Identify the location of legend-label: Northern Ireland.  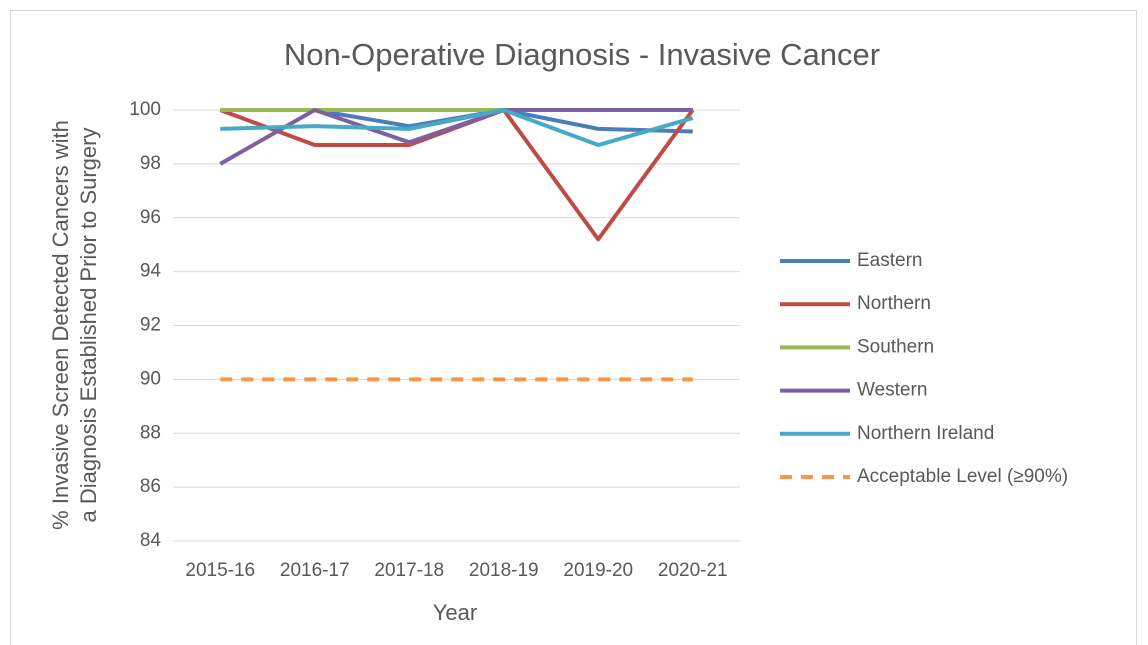
(925, 433).